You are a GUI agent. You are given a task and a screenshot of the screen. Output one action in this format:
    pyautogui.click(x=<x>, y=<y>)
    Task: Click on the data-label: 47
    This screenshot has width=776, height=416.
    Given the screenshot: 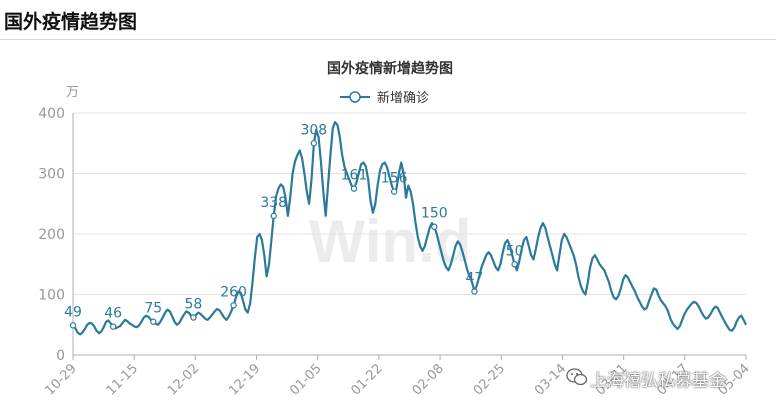 What is the action you would take?
    pyautogui.click(x=475, y=278)
    